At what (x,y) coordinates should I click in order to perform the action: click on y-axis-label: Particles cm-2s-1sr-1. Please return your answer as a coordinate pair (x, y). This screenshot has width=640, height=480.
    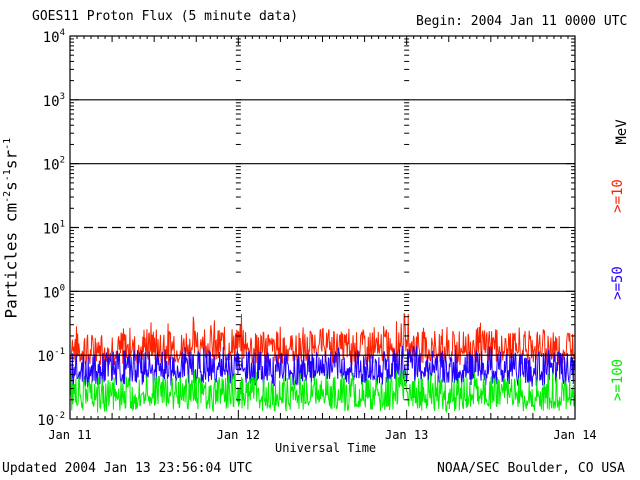
    Looking at the image, I should click on (11, 228).